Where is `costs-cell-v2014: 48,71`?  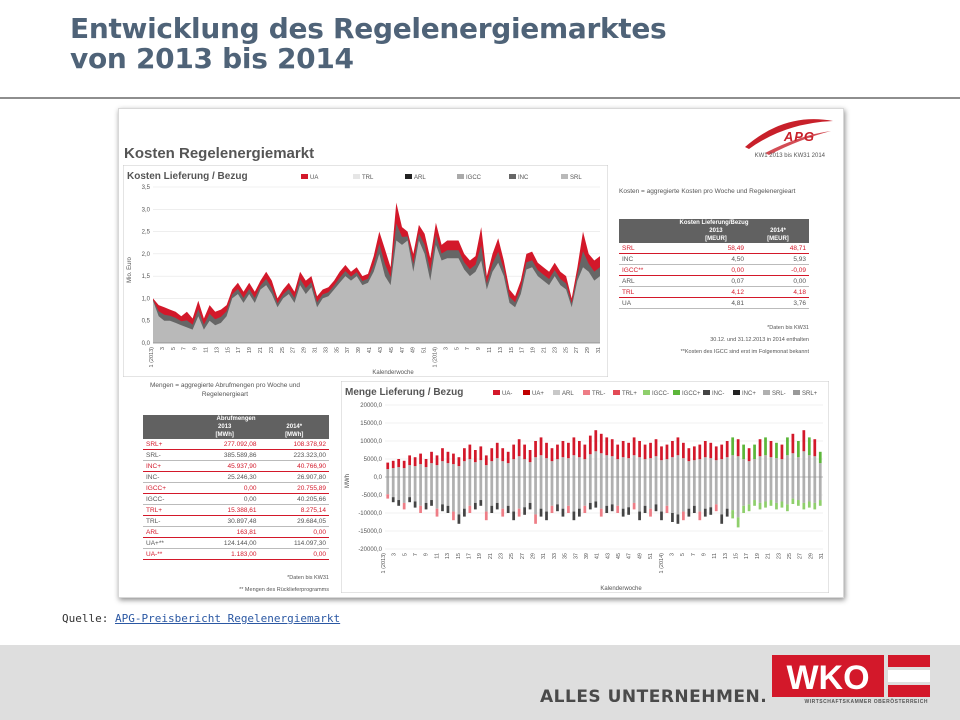
costs-cell-v2014: 48,71 is located at coordinates (777, 248).